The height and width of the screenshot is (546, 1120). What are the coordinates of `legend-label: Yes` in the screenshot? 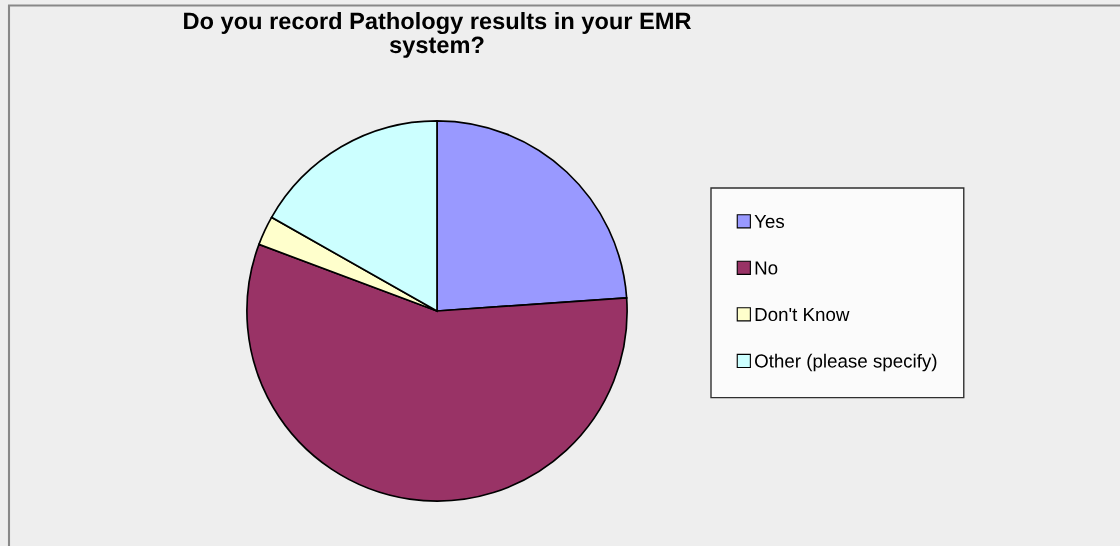 It's located at (769, 221).